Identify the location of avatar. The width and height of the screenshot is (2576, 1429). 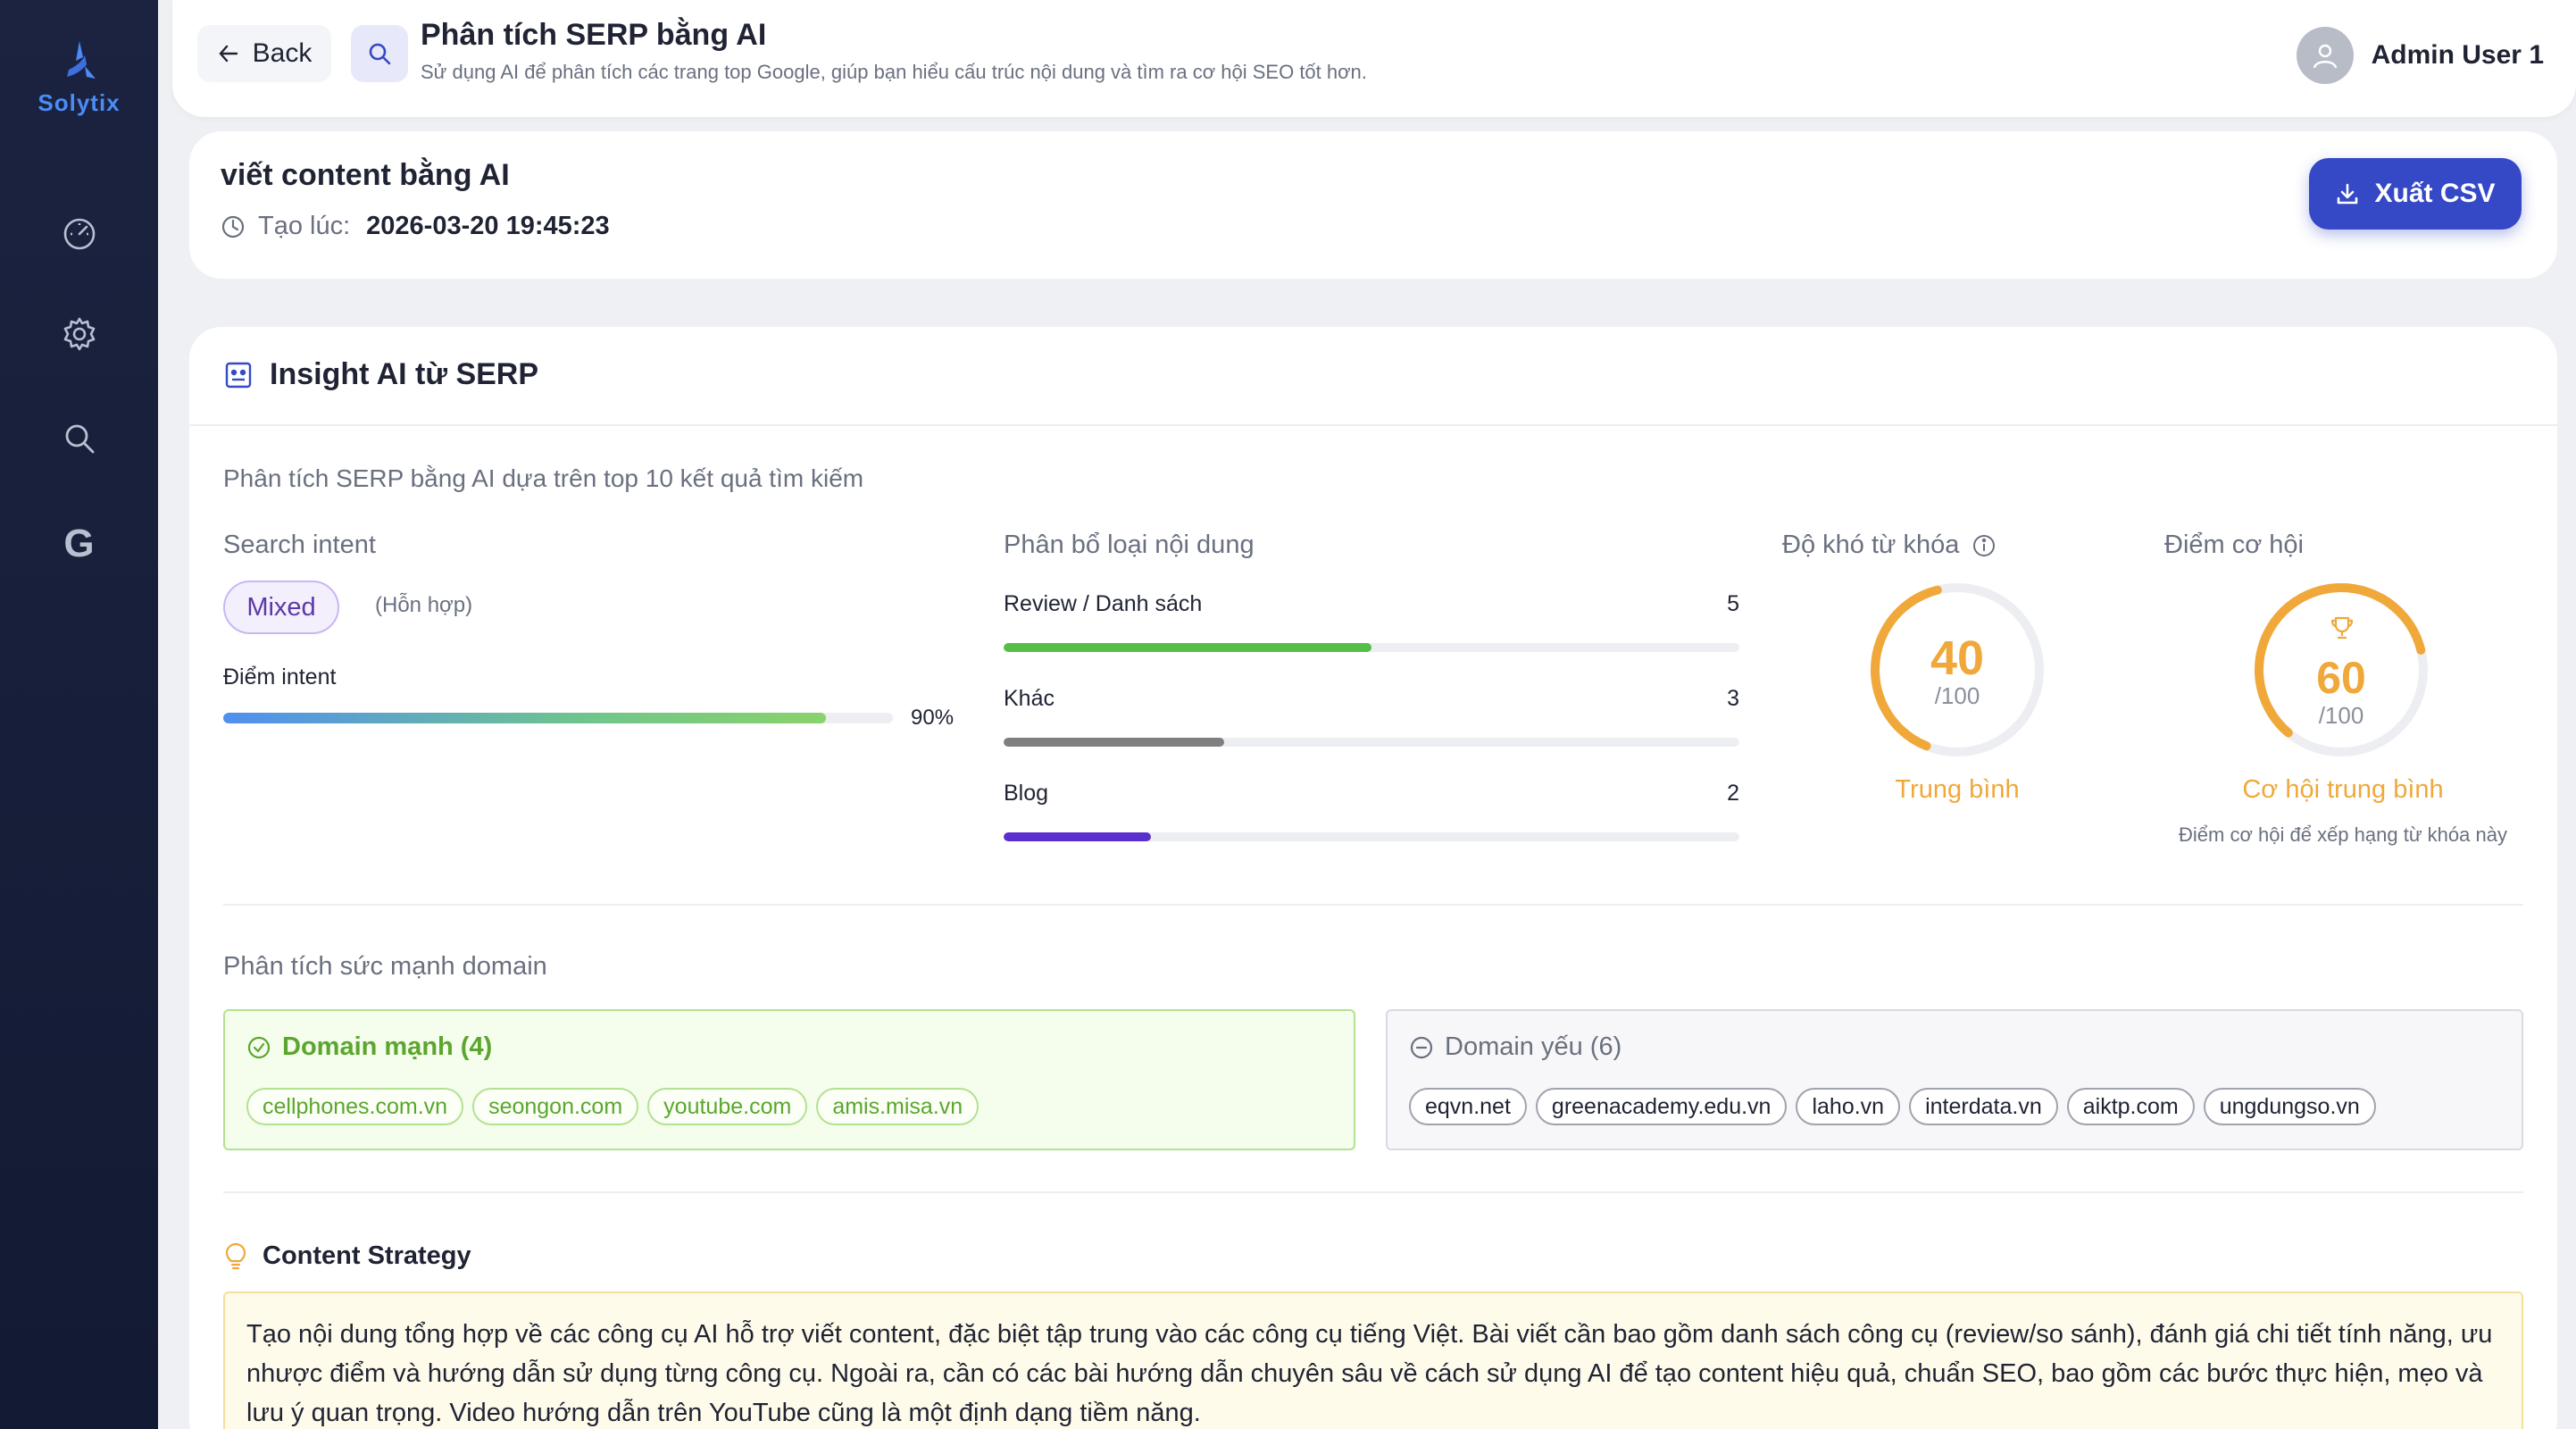
(2325, 55).